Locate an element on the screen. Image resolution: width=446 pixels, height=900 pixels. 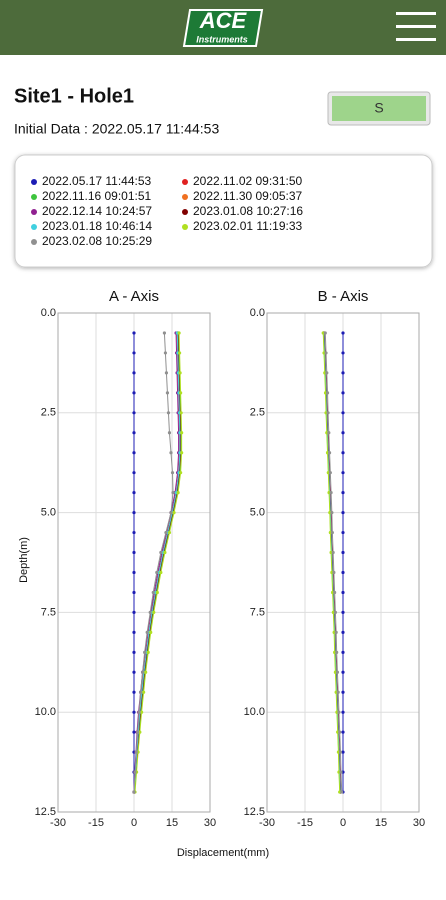
y-tick-label: 10.0 is located at coordinates (45, 712).